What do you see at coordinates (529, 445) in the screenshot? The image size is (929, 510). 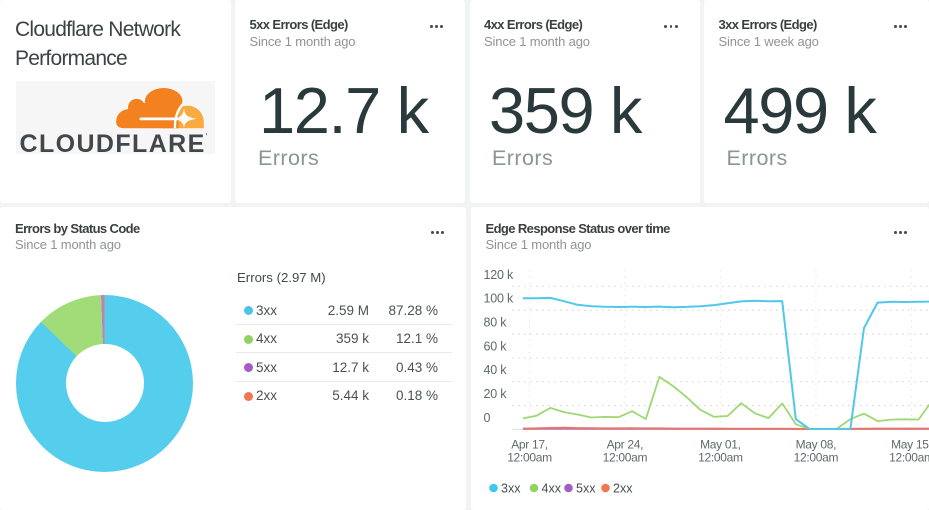 I see `svg-text: Apr 17,` at bounding box center [529, 445].